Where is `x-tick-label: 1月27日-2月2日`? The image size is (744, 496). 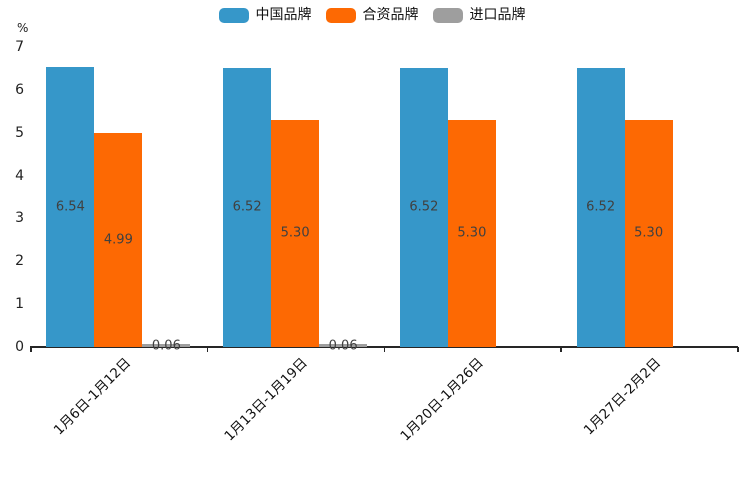 x-tick-label: 1月27日-2月2日 is located at coordinates (622, 397).